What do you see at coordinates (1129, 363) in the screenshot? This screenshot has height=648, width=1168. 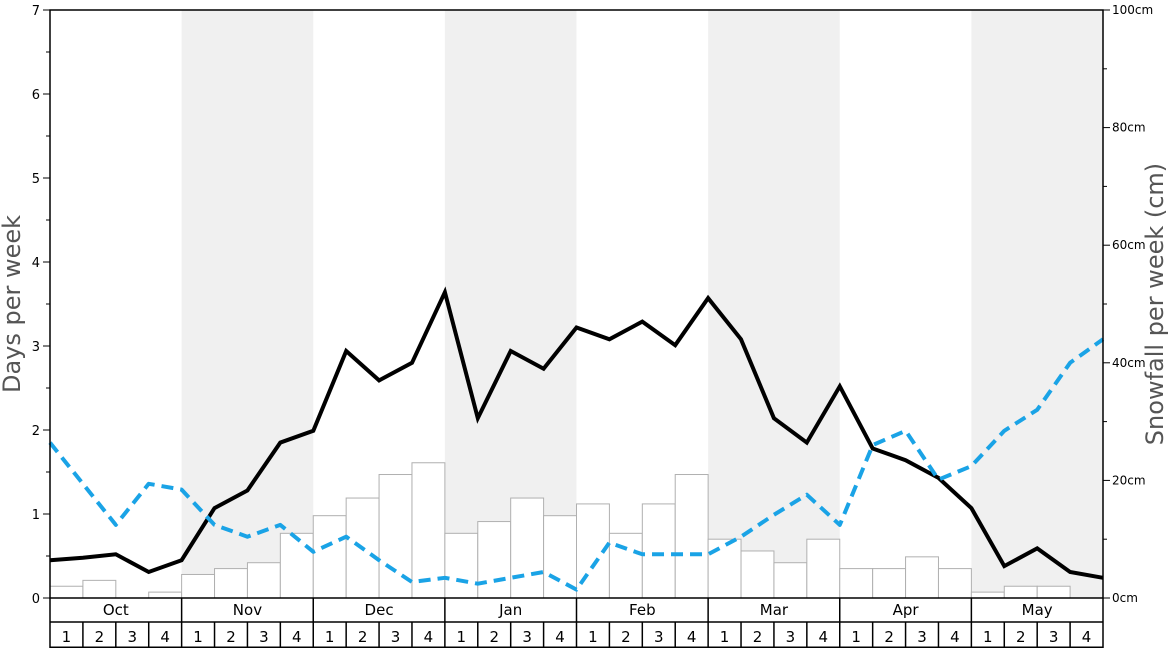 I see `right-tick-label: 40cm` at bounding box center [1129, 363].